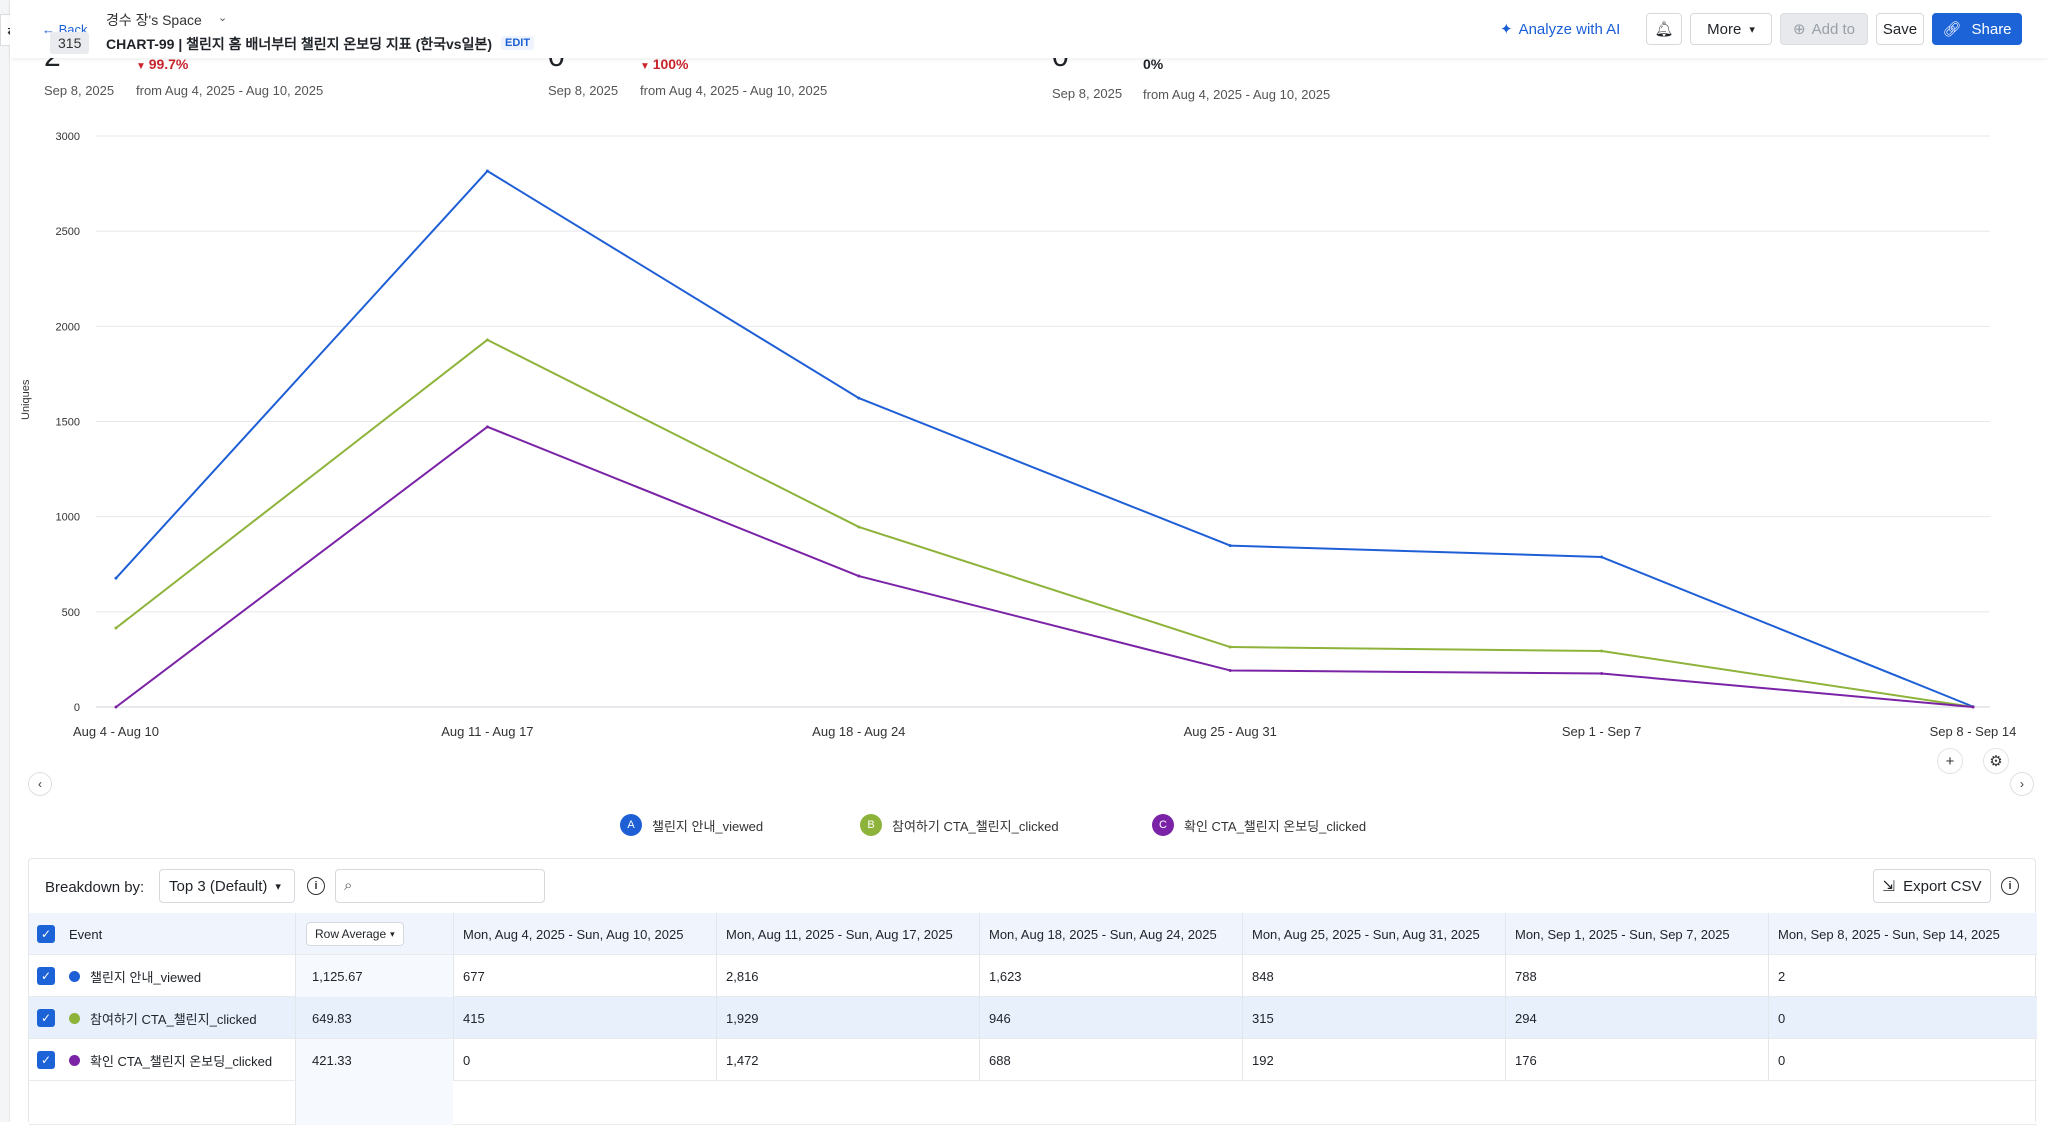  I want to click on space-name: 경수 장's Space, so click(154, 20).